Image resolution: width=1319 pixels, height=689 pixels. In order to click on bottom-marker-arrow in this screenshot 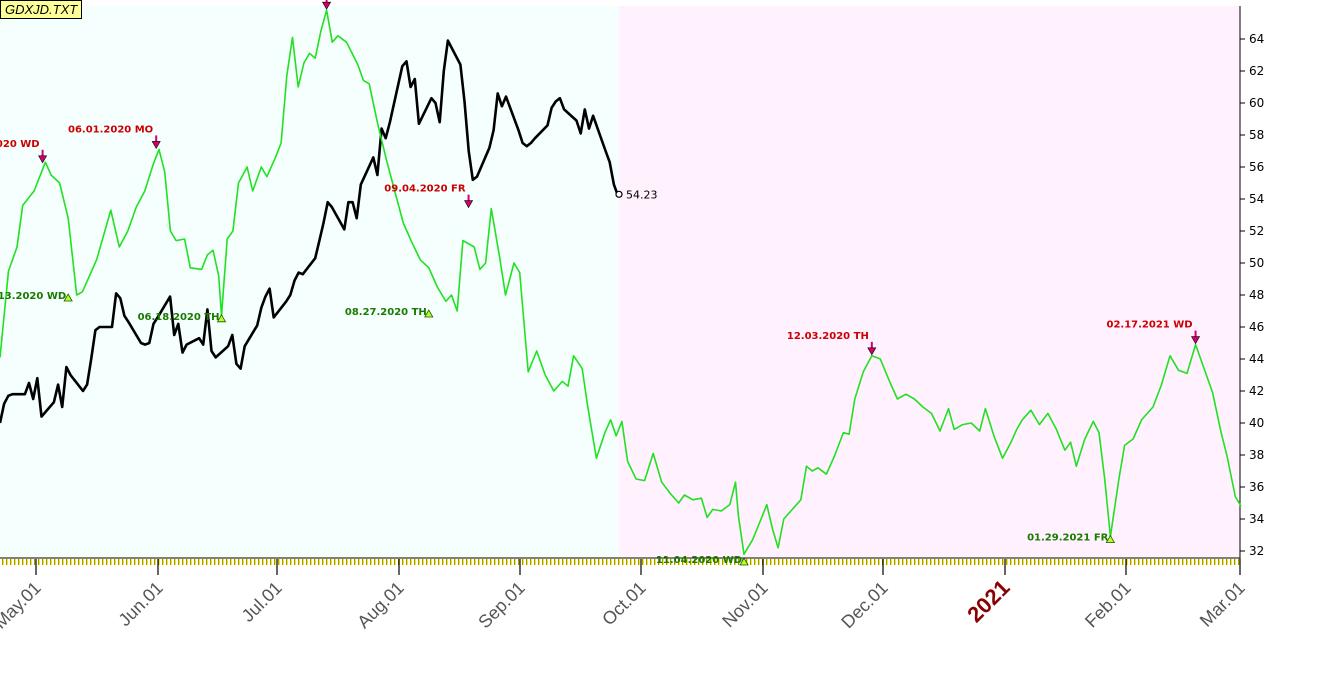, I will do `click(1110, 538)`.